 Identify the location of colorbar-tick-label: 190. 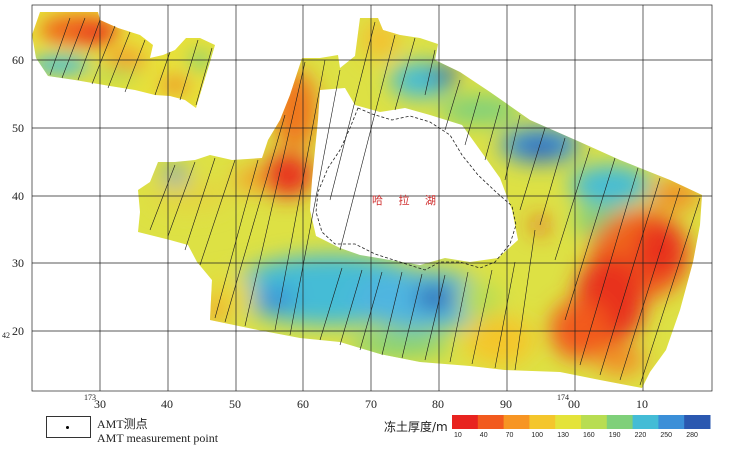
(615, 435).